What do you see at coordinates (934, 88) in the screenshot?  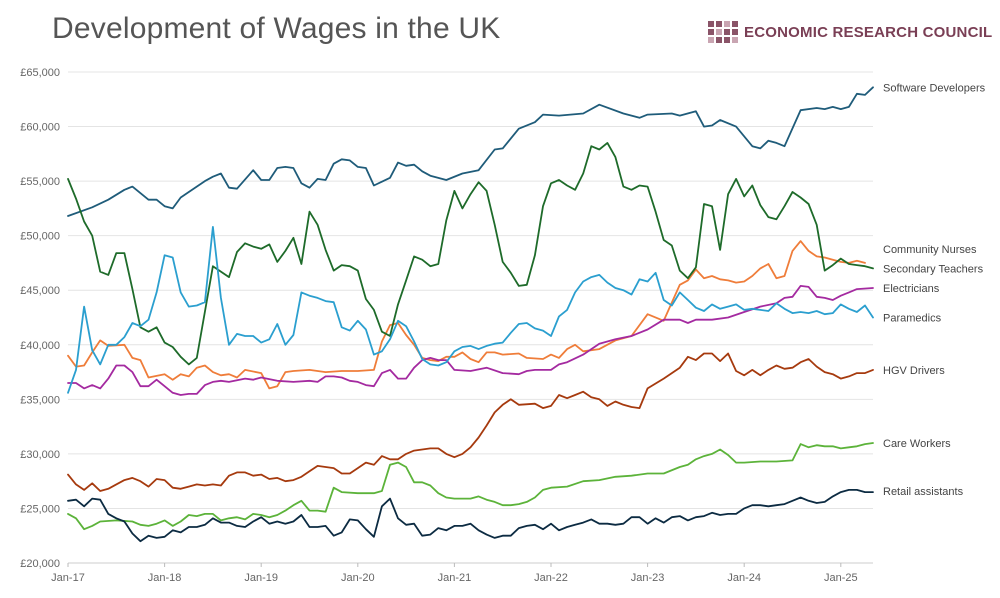 I see `series-label-software-developers: Software Developers` at bounding box center [934, 88].